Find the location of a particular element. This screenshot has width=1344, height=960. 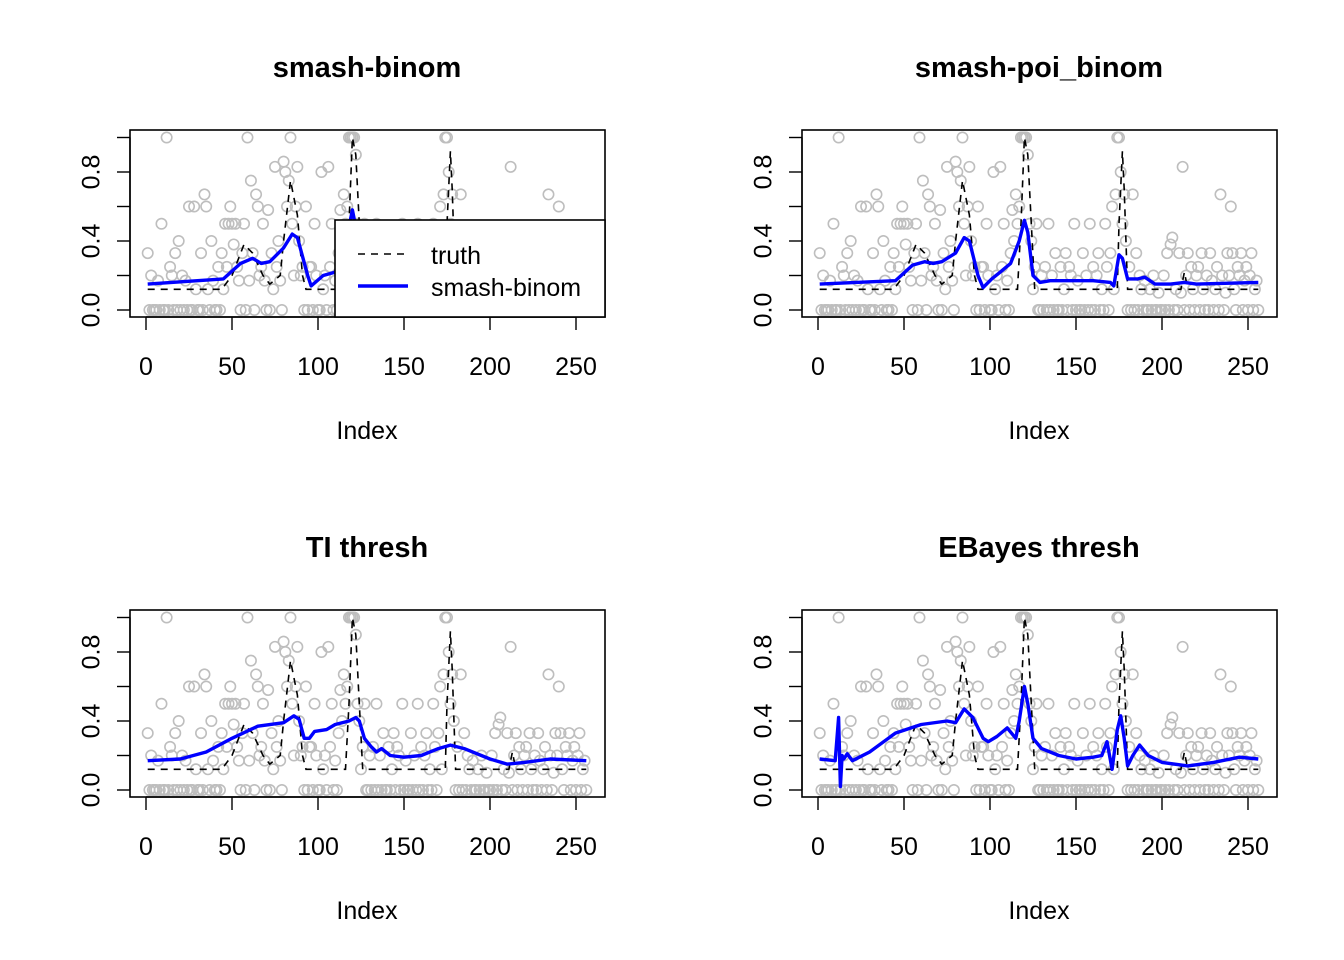

x-tick-label: 100 is located at coordinates (990, 367).